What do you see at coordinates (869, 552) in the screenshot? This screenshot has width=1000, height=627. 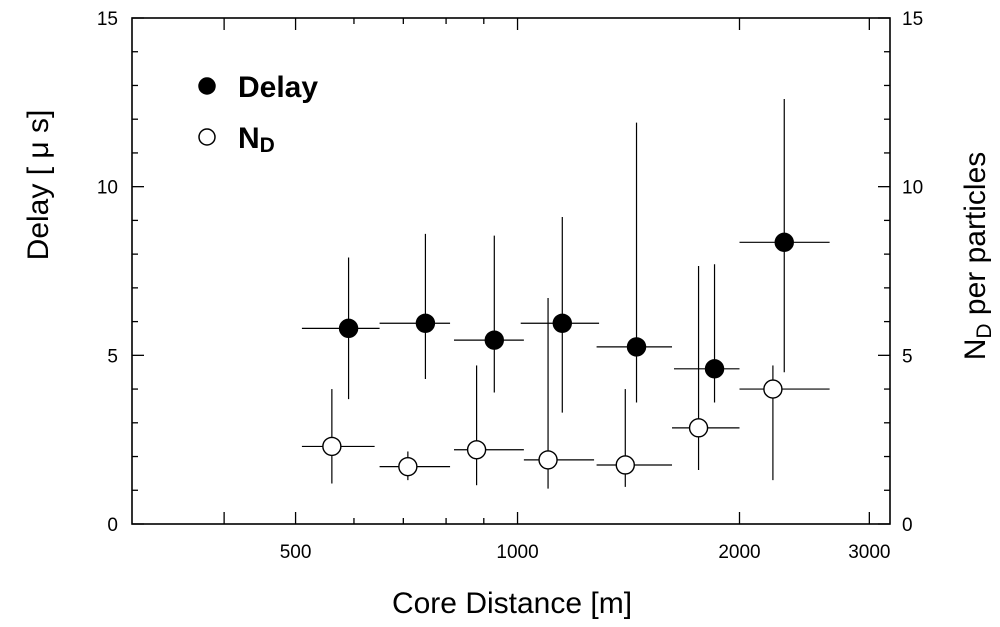 I see `x-tick-label: 3000` at bounding box center [869, 552].